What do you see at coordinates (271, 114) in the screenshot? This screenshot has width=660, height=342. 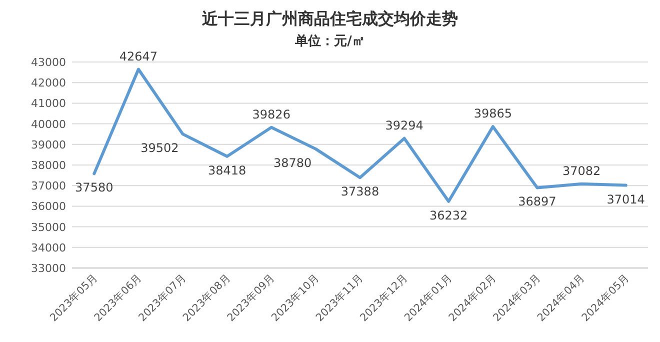 I see `data-label: 39826` at bounding box center [271, 114].